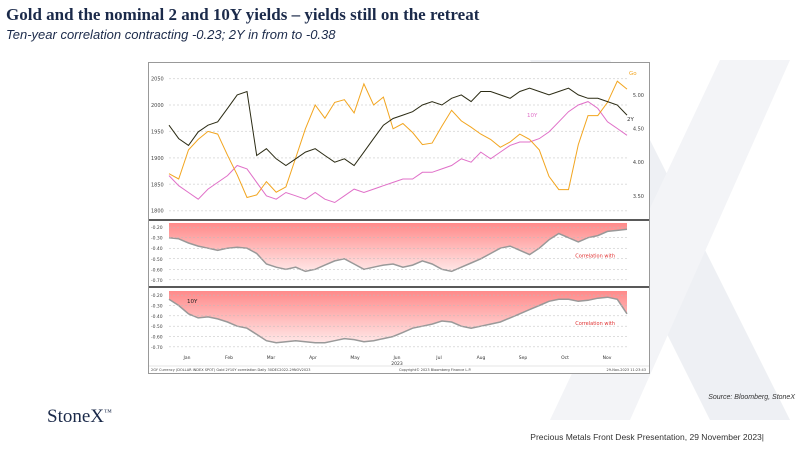  What do you see at coordinates (313, 358) in the screenshot?
I see `x-month-label: Apr` at bounding box center [313, 358].